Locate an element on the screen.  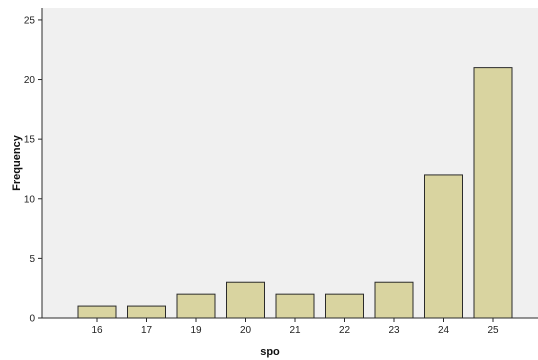
y-tick-label: 10 is located at coordinates (30, 199).